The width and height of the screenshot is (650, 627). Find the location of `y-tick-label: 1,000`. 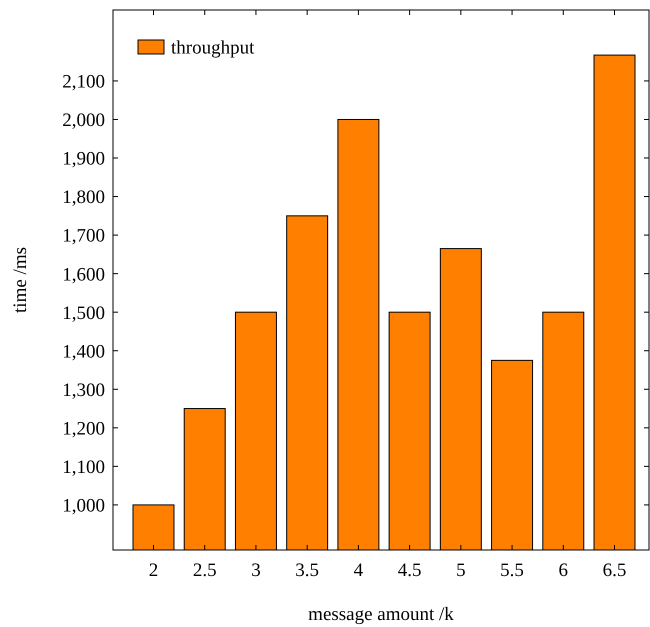

y-tick-label: 1,000 is located at coordinates (83, 506).